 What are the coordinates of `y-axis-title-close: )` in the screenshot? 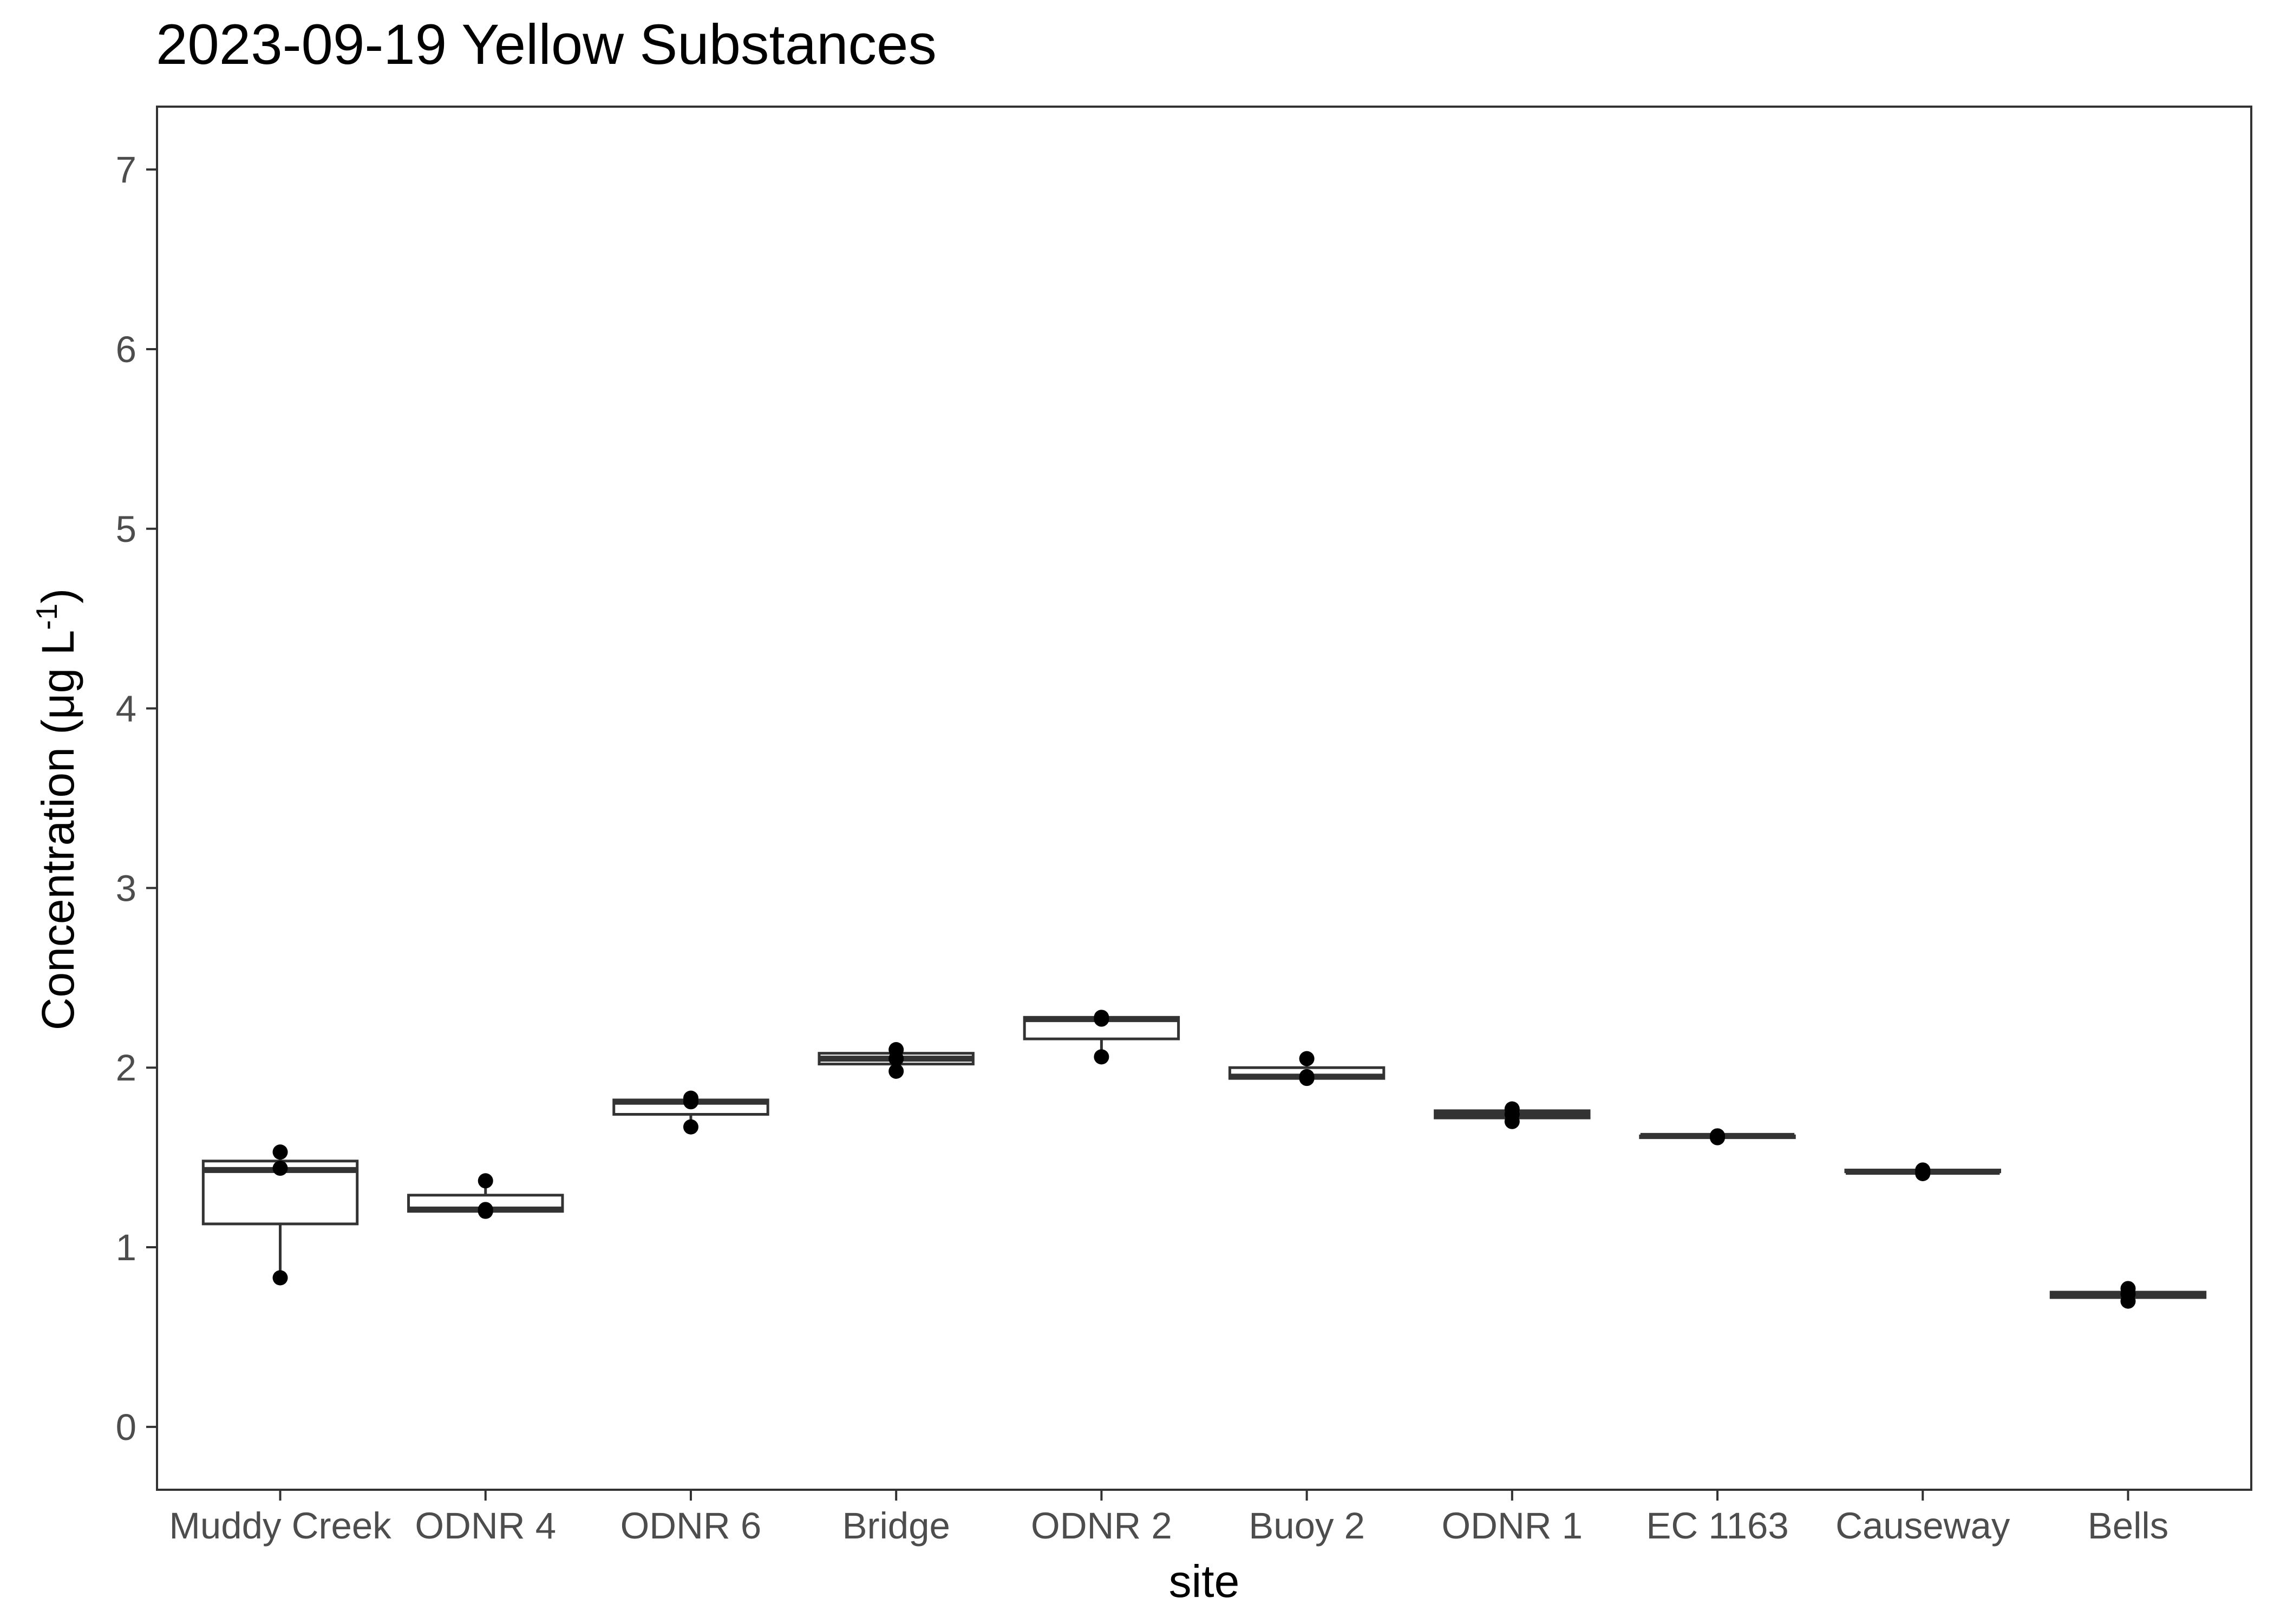 It's located at (58, 596).